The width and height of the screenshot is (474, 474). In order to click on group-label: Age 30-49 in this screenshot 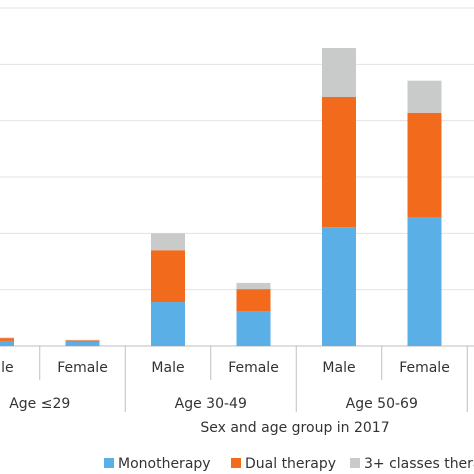, I will do `click(211, 404)`.